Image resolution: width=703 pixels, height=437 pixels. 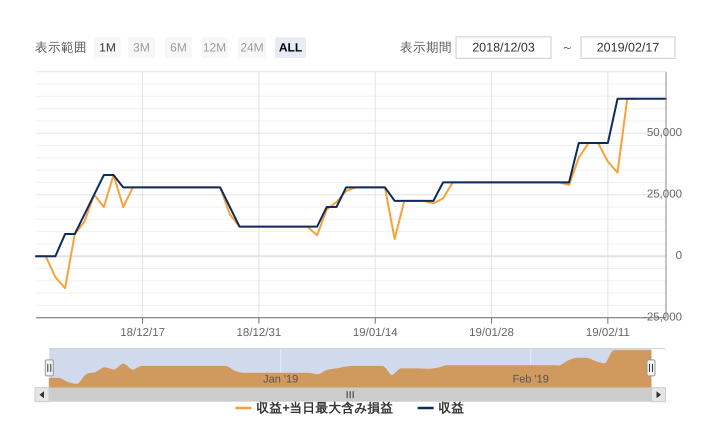 I want to click on label: 表示期間, so click(x=426, y=47).